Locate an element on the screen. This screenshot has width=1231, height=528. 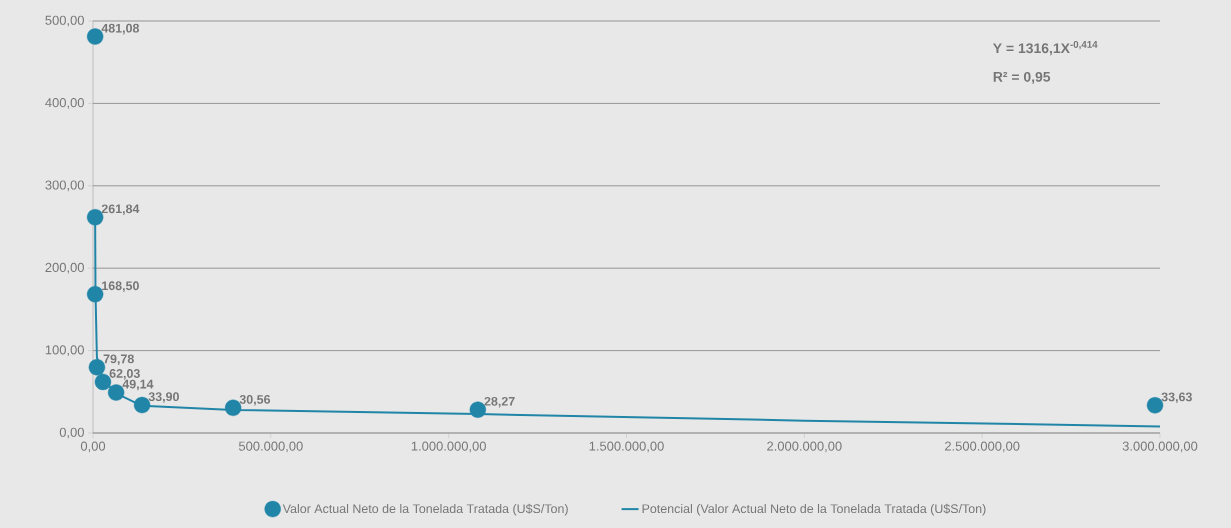
annotation: R² = 0,95 is located at coordinates (1022, 77).